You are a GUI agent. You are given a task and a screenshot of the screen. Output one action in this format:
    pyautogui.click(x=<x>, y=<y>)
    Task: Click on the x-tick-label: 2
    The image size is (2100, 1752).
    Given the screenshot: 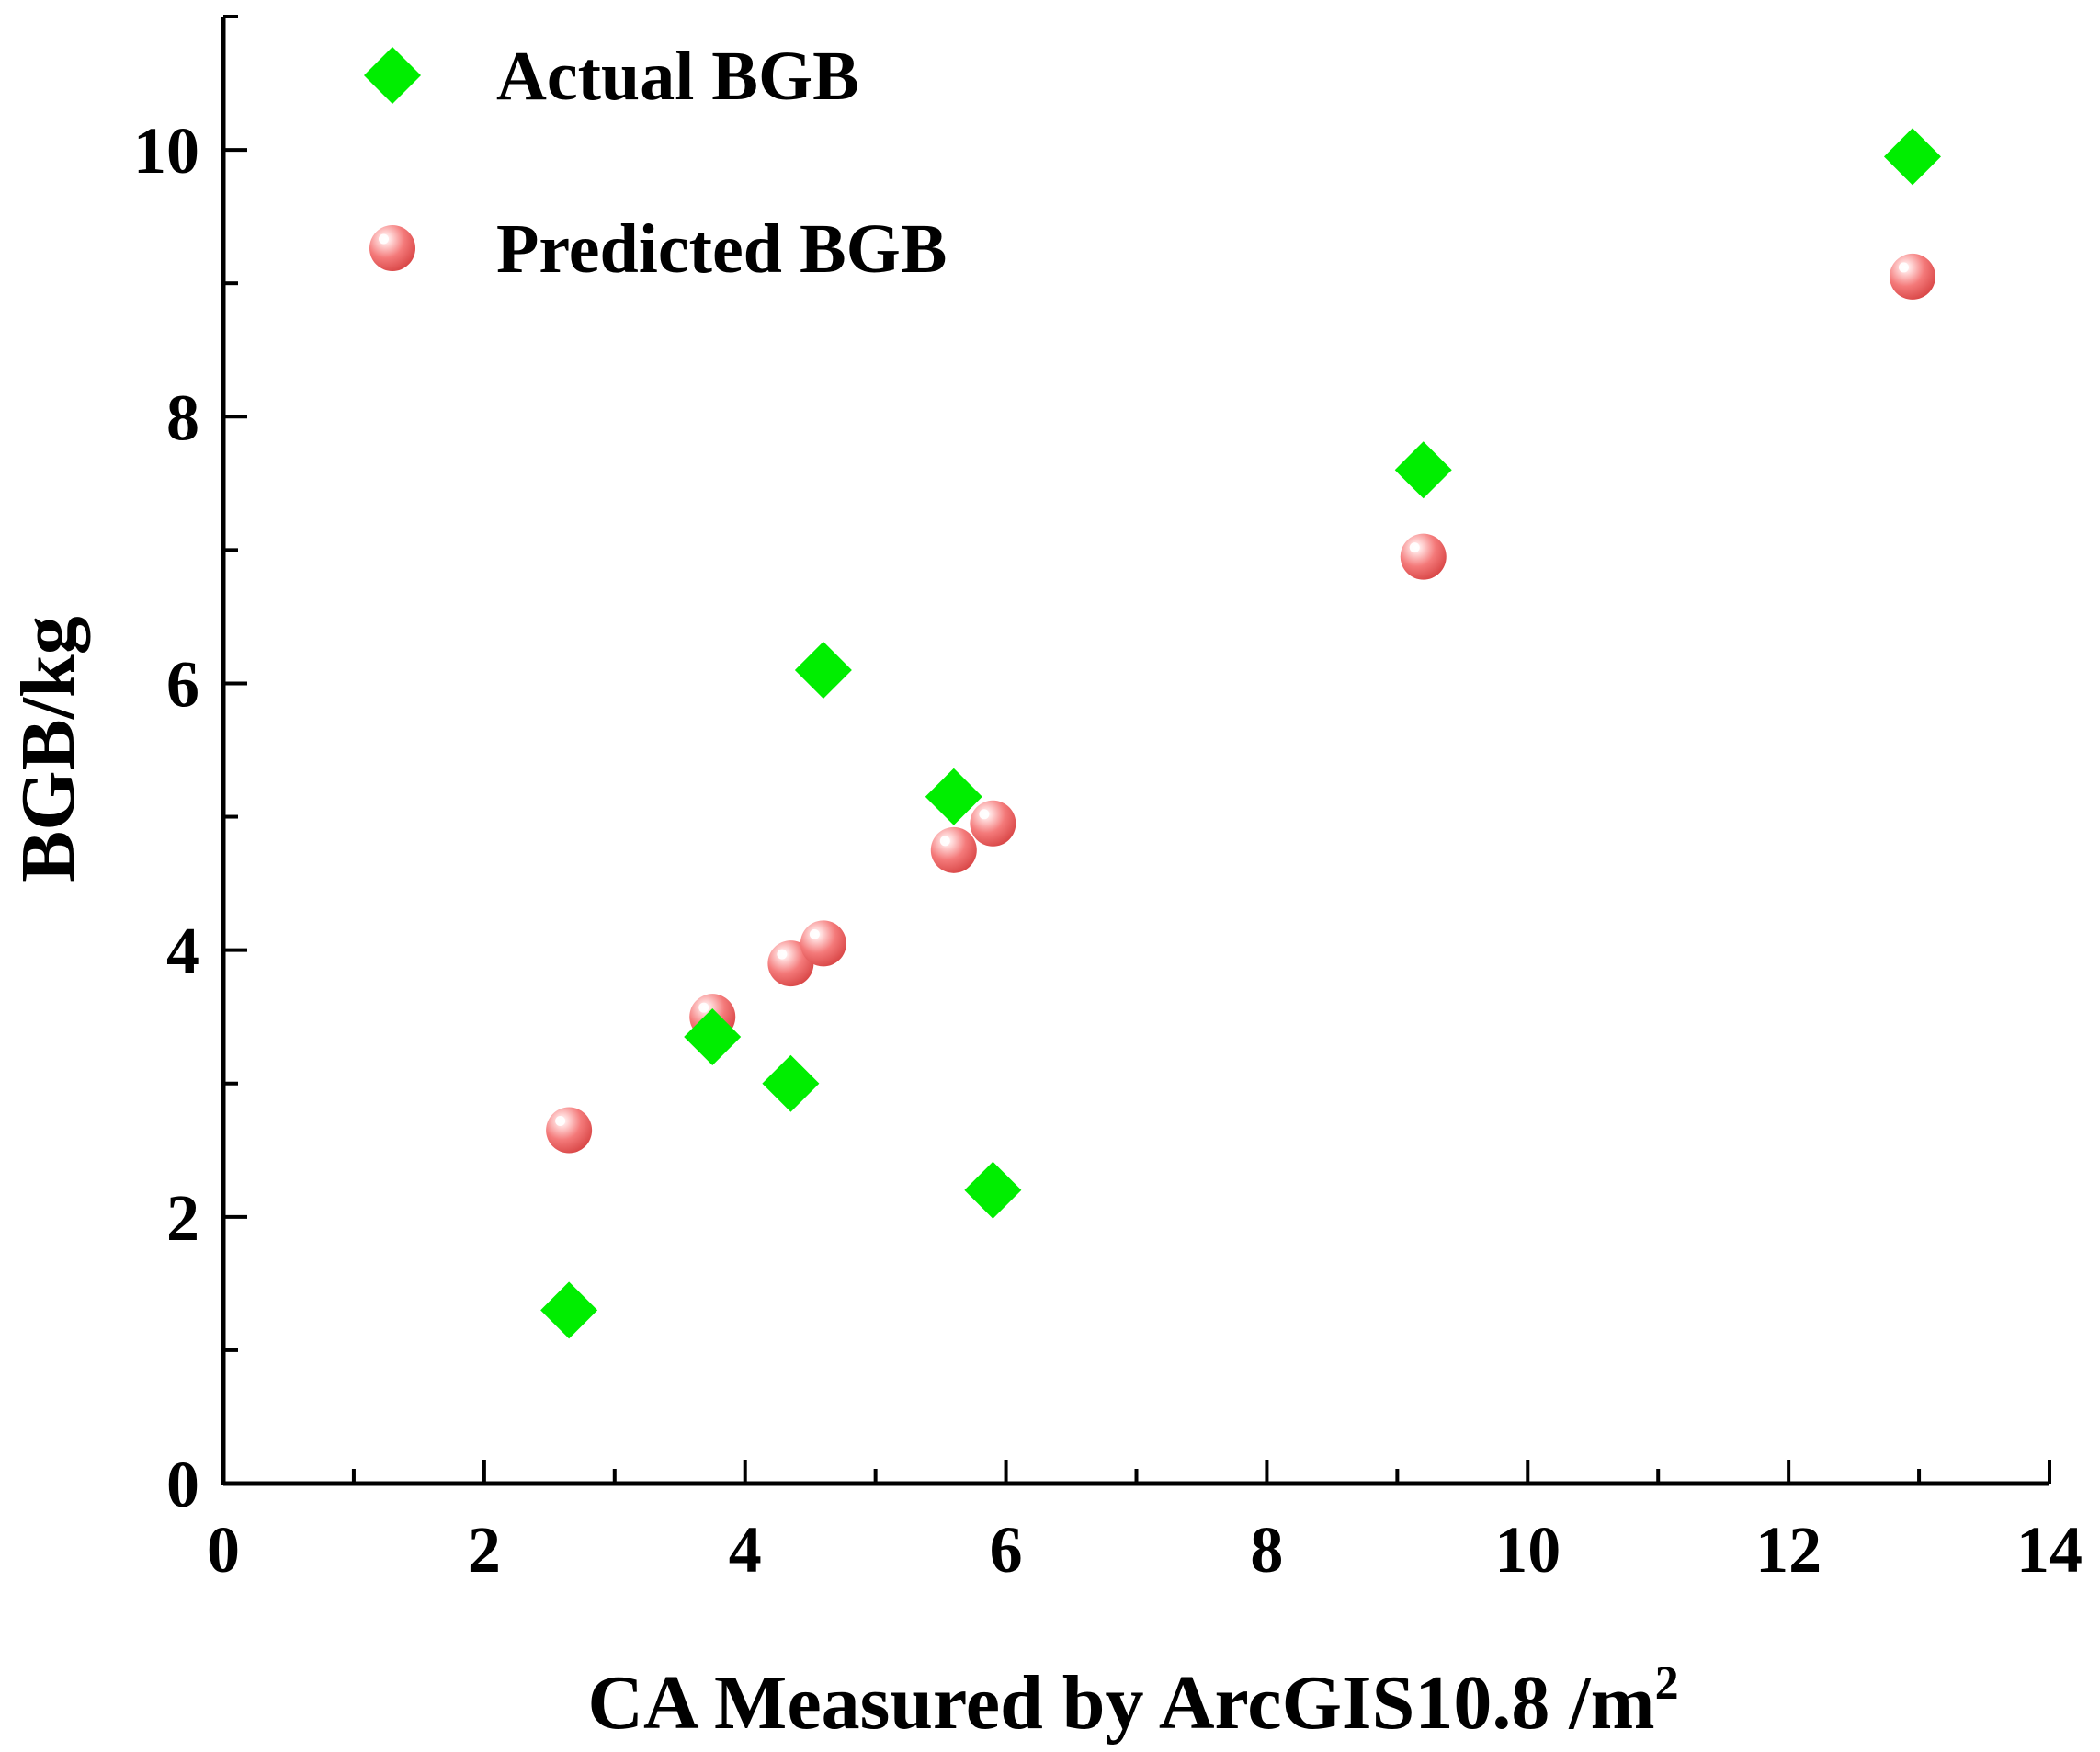 What is the action you would take?
    pyautogui.click(x=484, y=1550)
    